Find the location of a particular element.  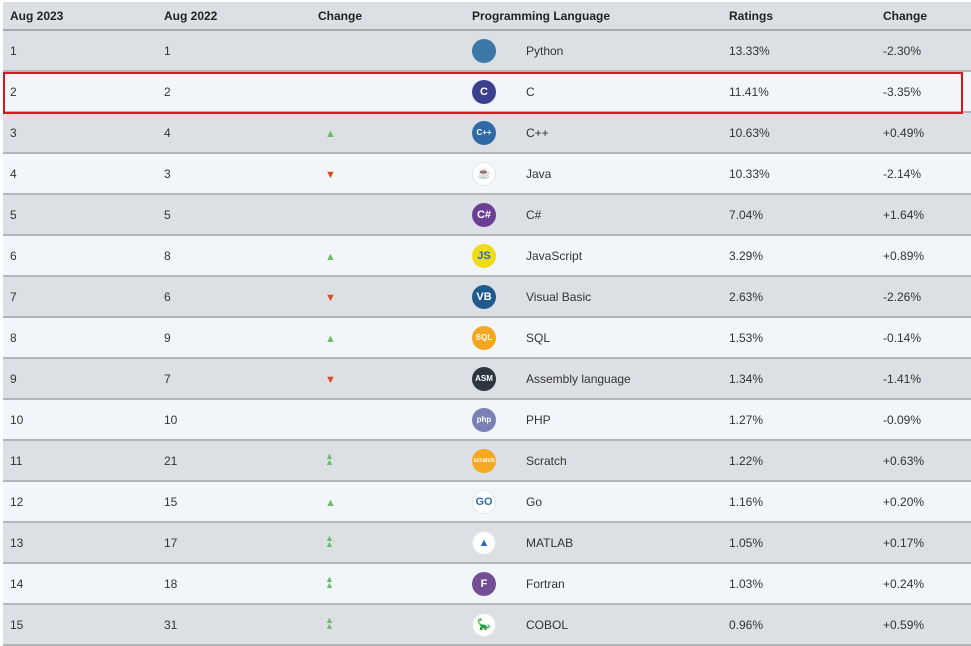

rank-aug-2022: 3 is located at coordinates (234, 174).